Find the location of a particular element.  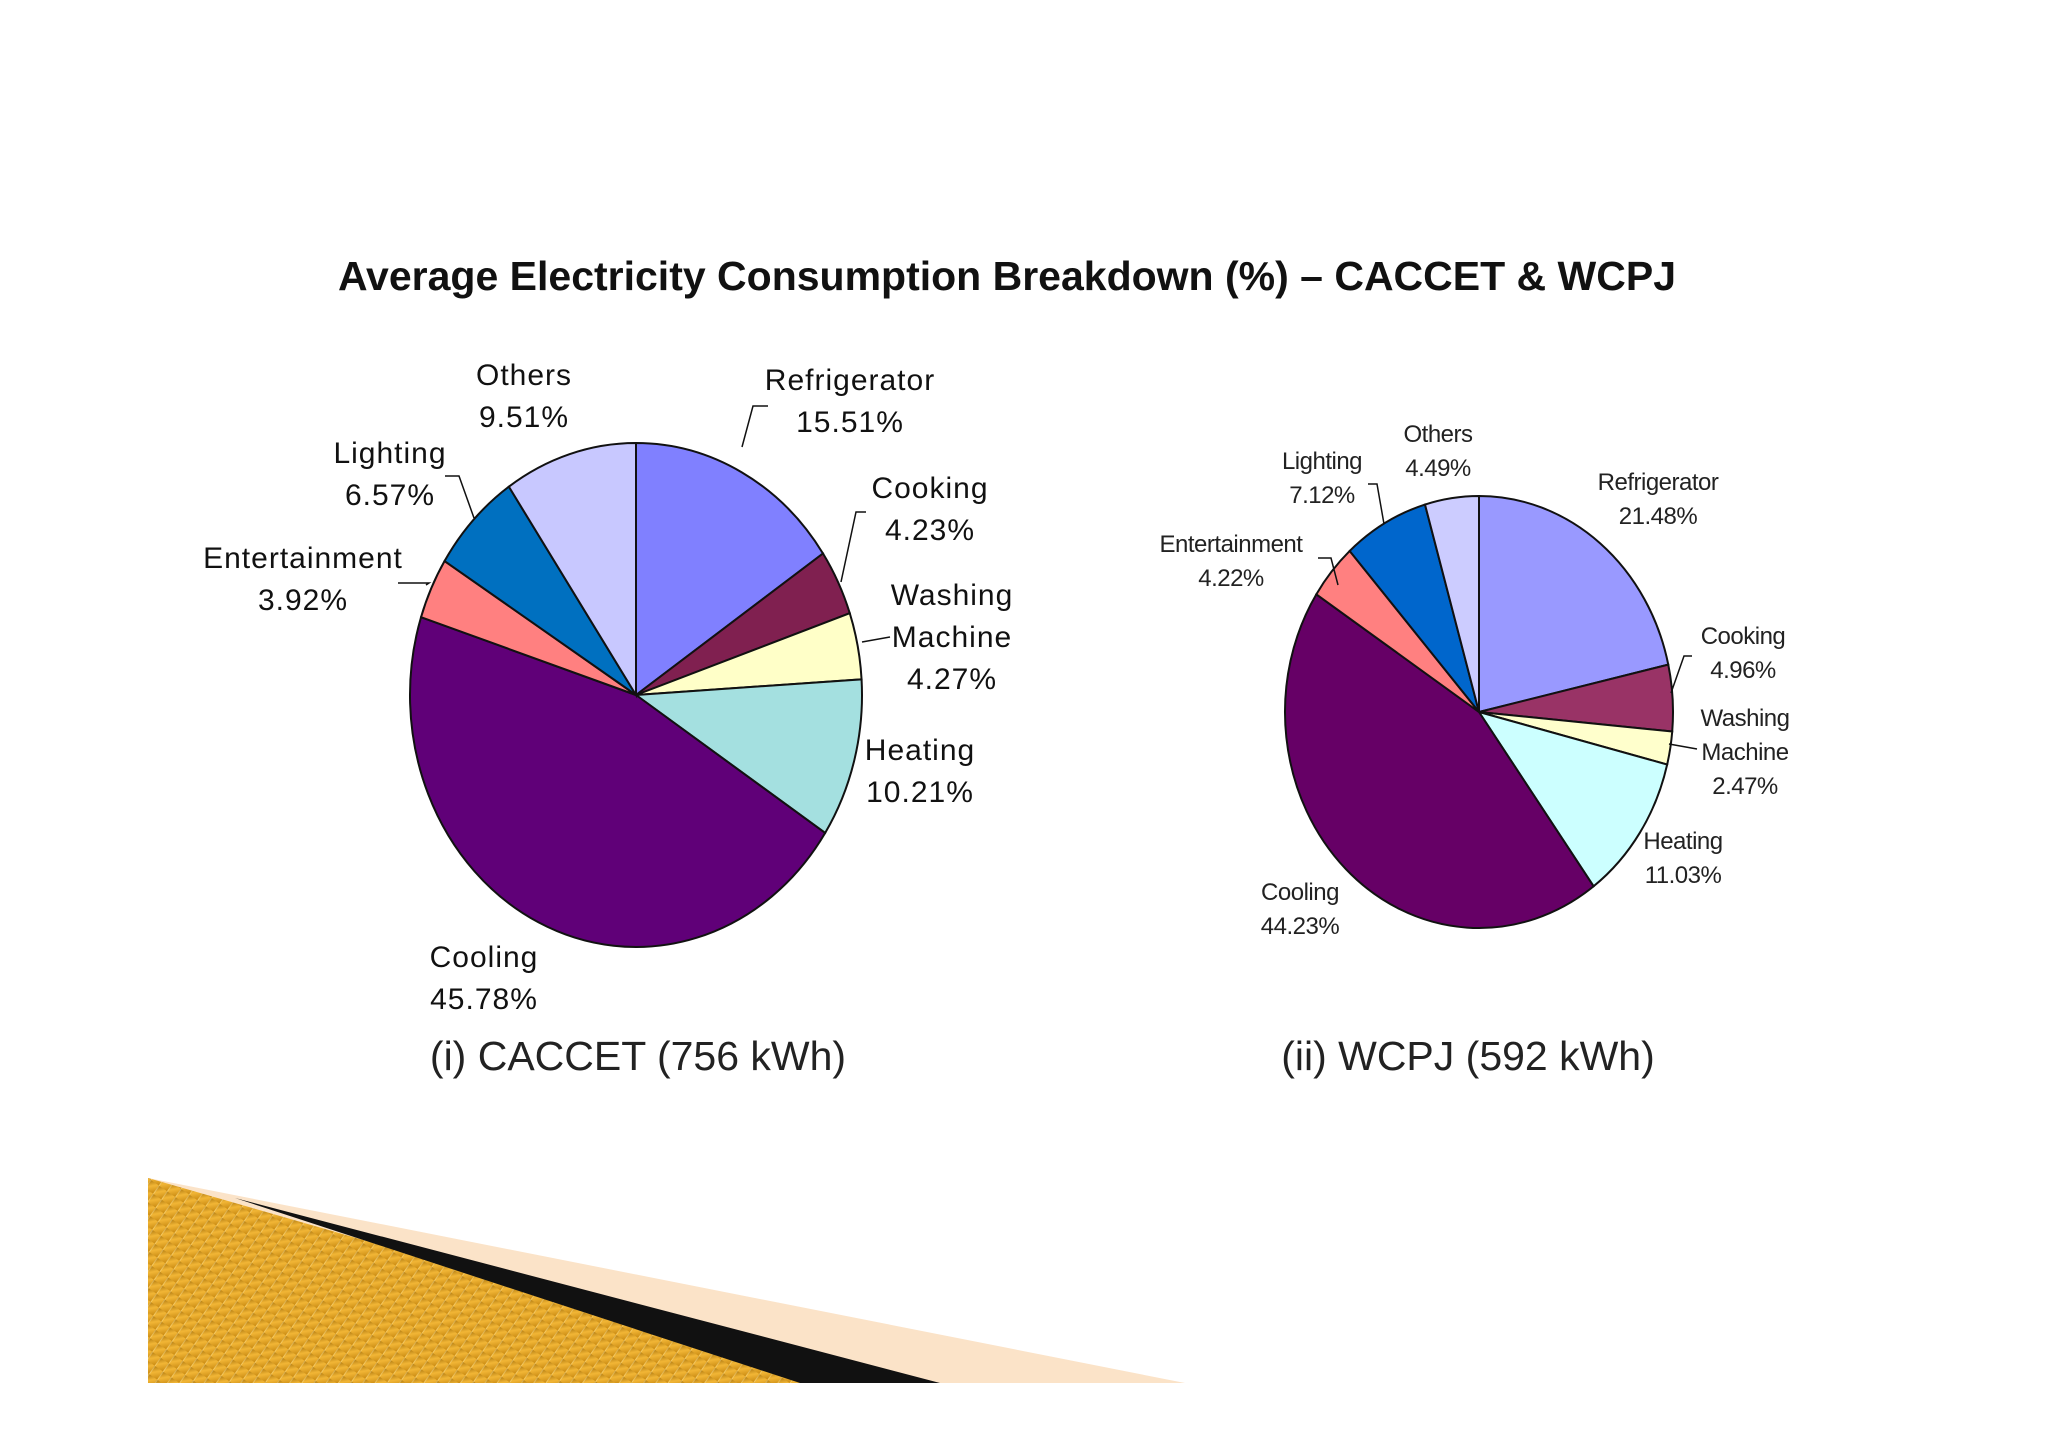

wcpj-slice-others is located at coordinates (1451, 603).